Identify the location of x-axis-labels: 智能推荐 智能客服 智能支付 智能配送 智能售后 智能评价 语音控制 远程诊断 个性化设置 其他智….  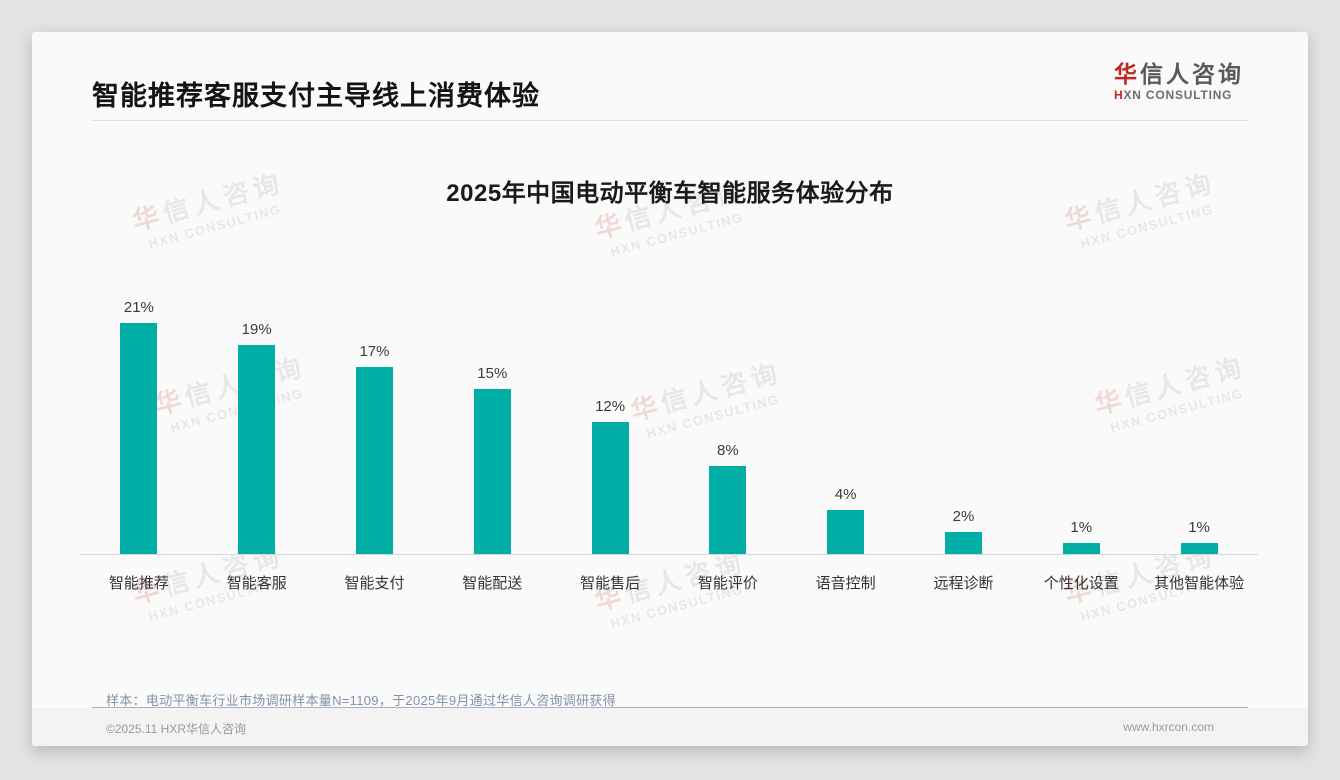
(669, 574).